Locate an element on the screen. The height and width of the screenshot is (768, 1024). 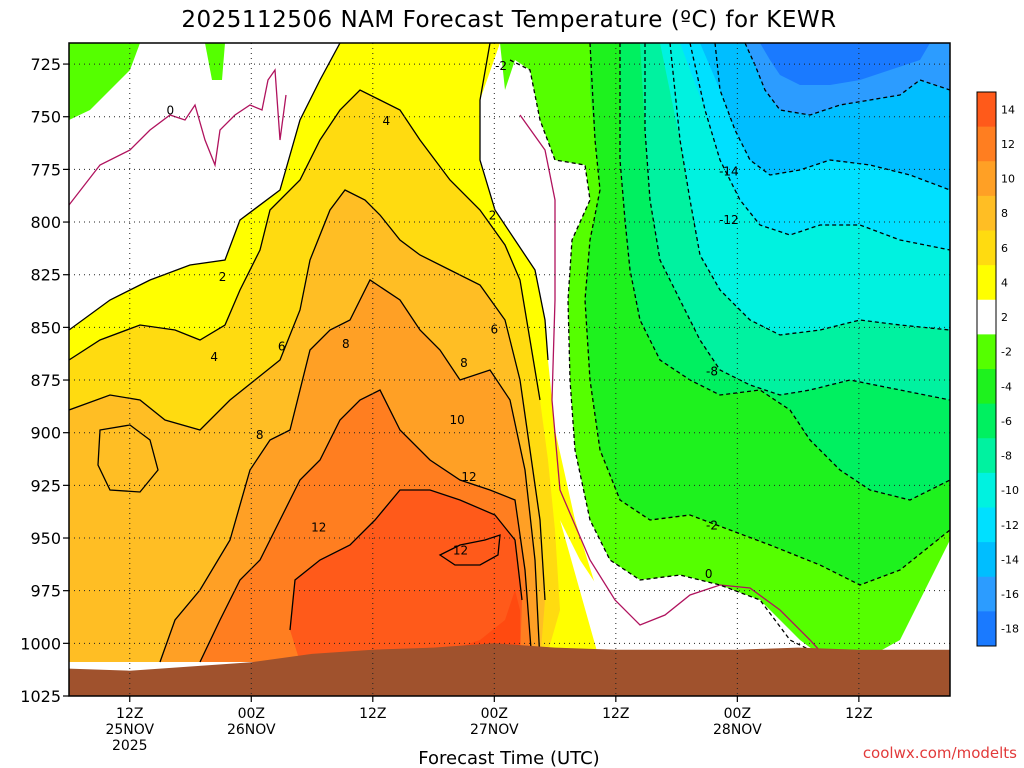
x-axis-label: Forecast Time (UTC) is located at coordinates (508, 758).